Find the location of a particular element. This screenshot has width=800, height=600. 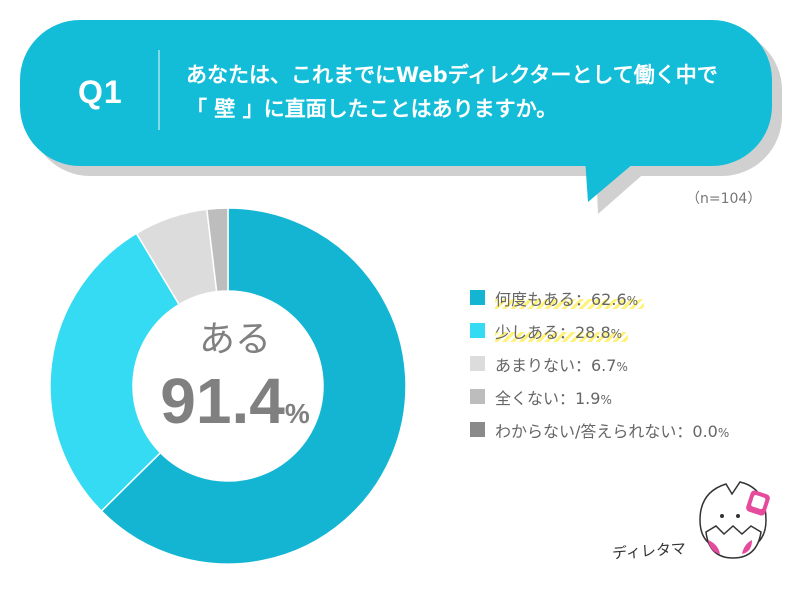

legend-label: 全くない：1.9% is located at coordinates (553, 398).